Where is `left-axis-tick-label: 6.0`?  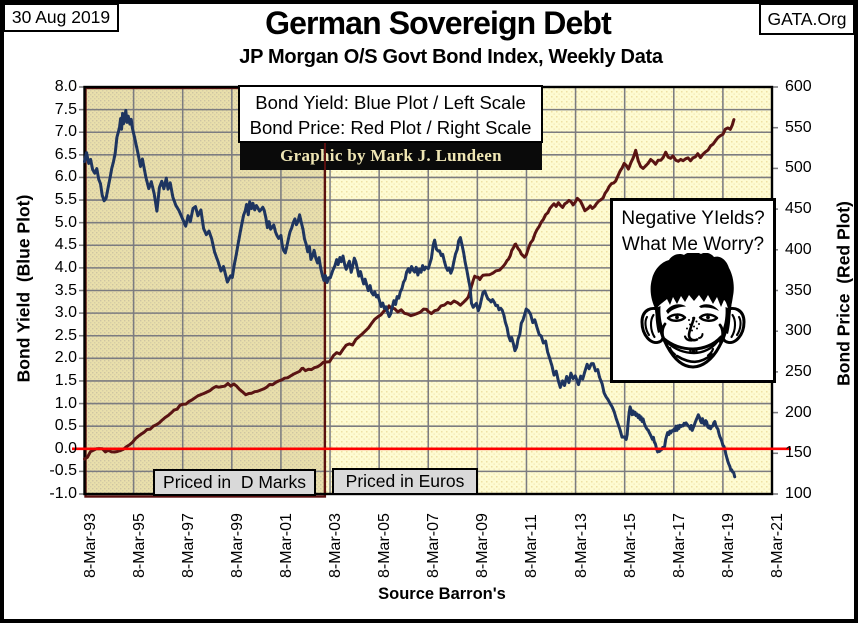 left-axis-tick-label: 6.0 is located at coordinates (65, 177).